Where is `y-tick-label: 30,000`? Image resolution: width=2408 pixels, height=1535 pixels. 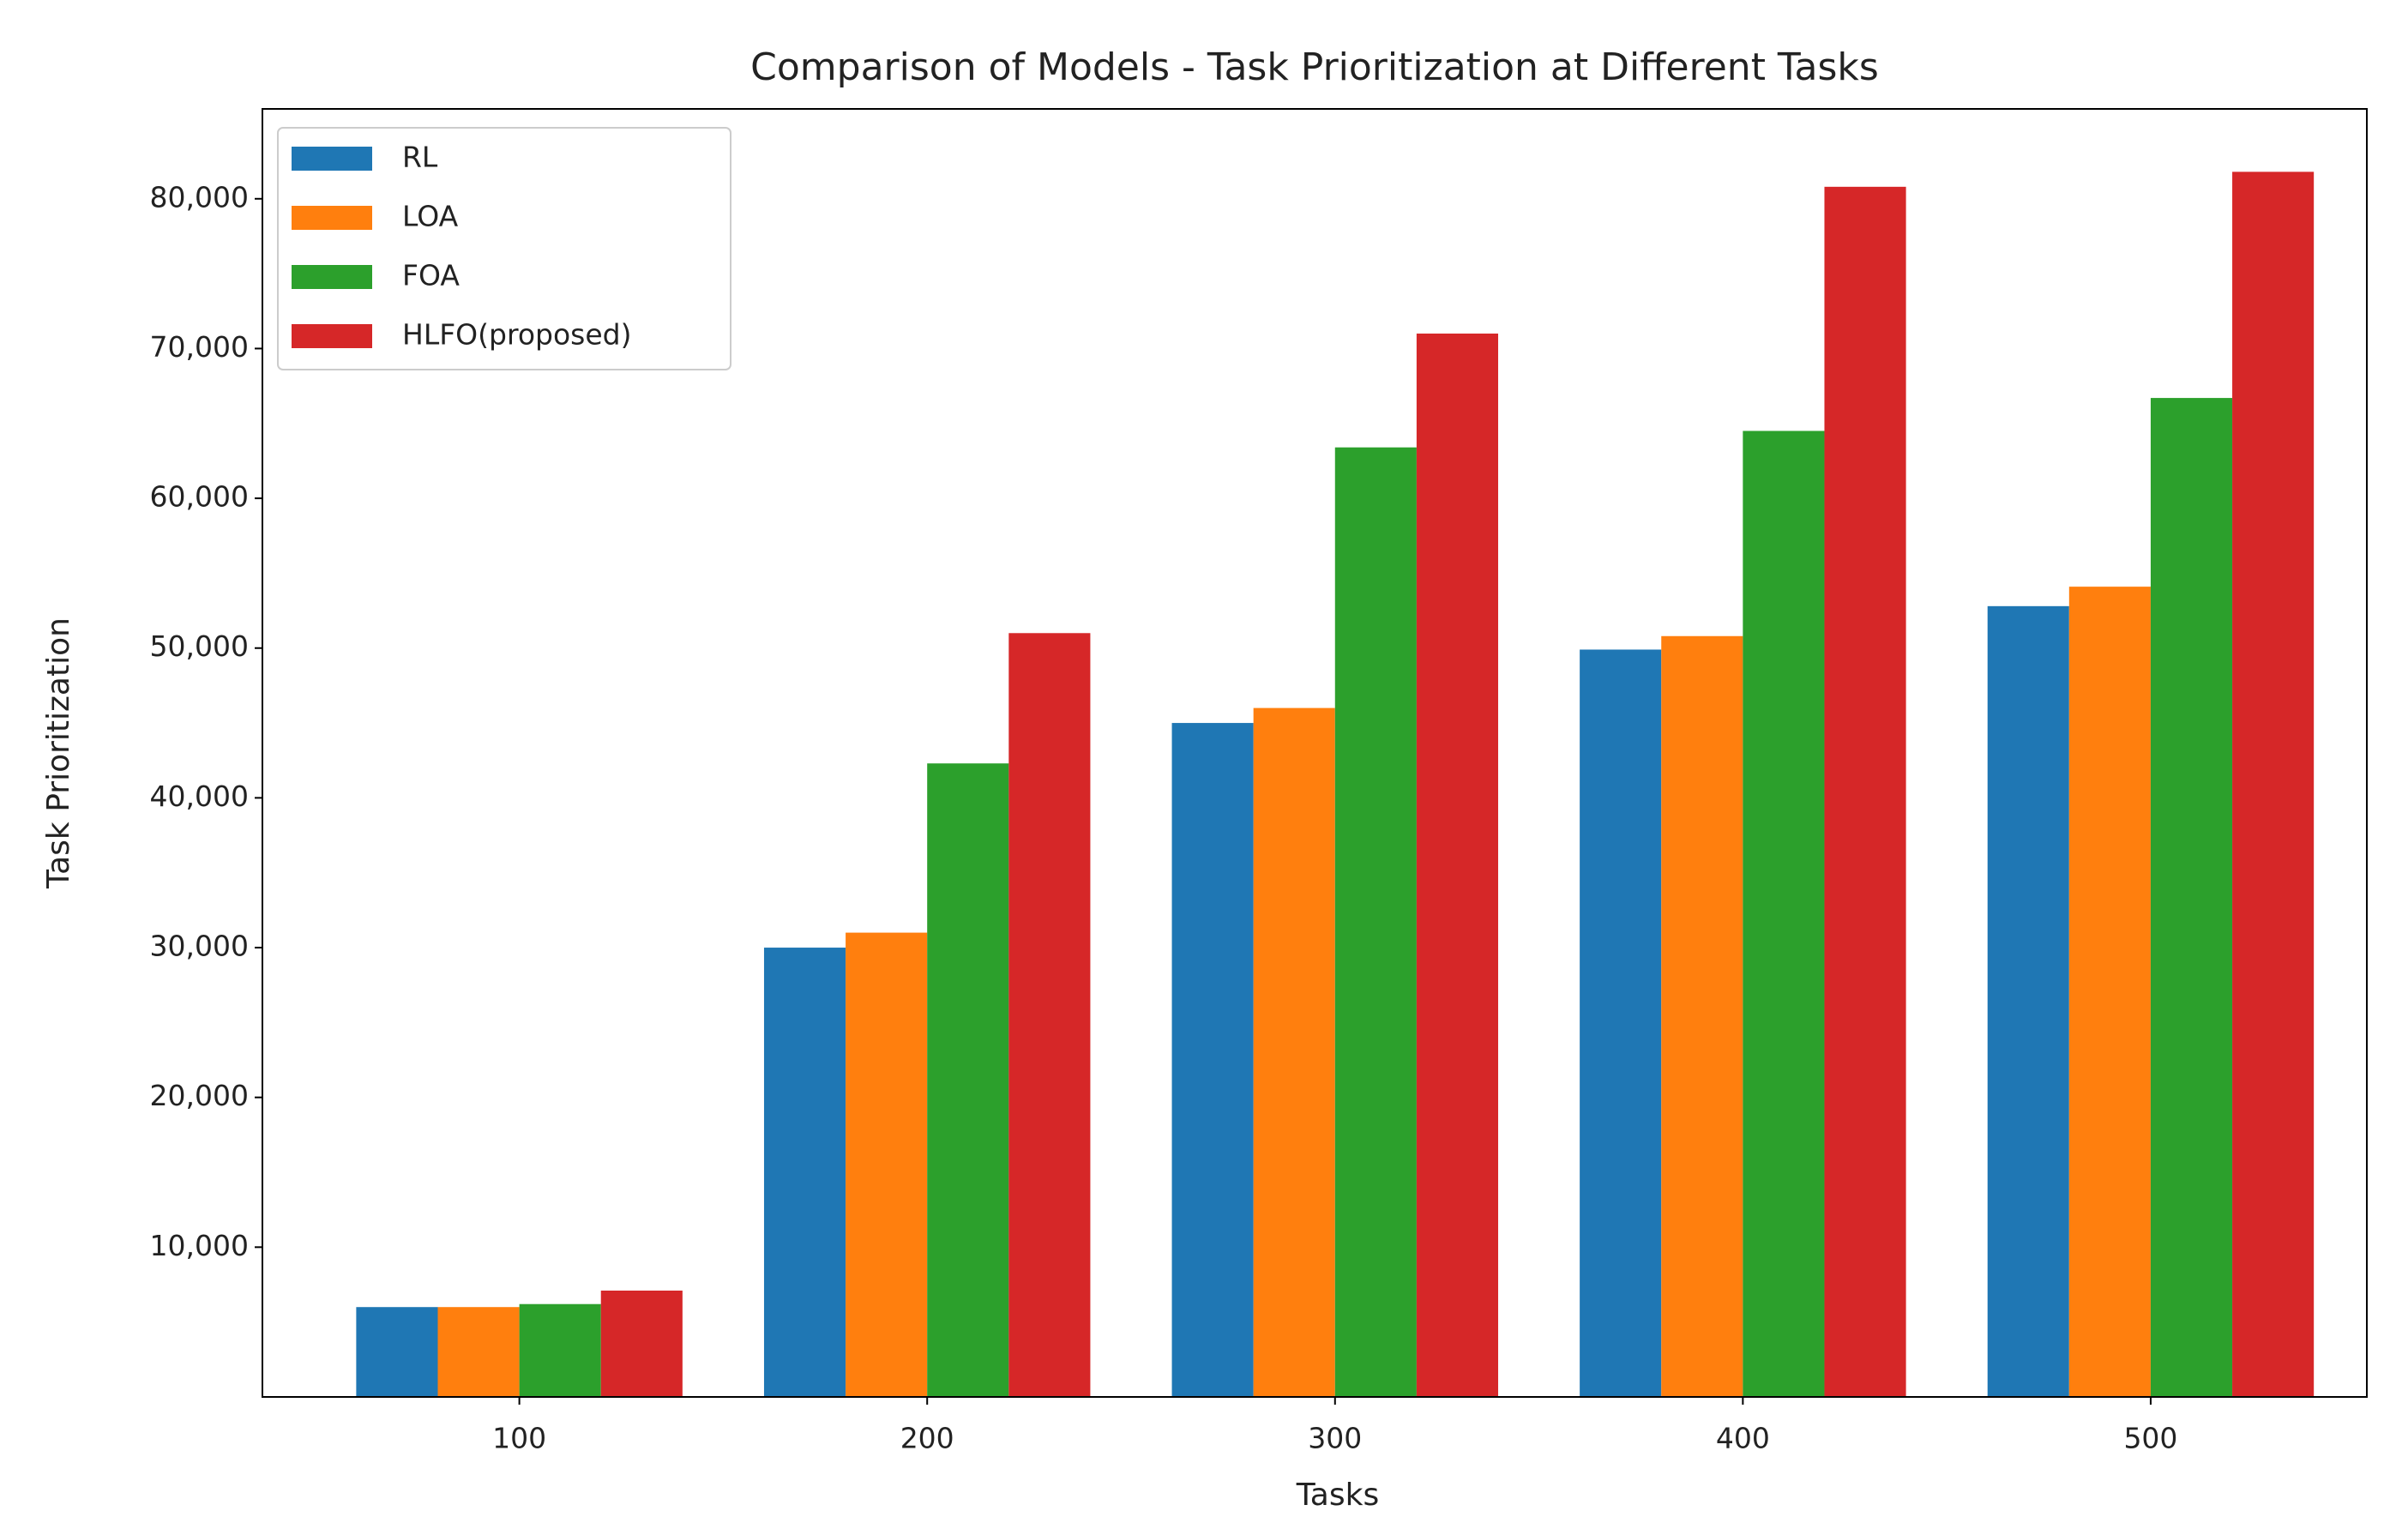 y-tick-label: 30,000 is located at coordinates (199, 946).